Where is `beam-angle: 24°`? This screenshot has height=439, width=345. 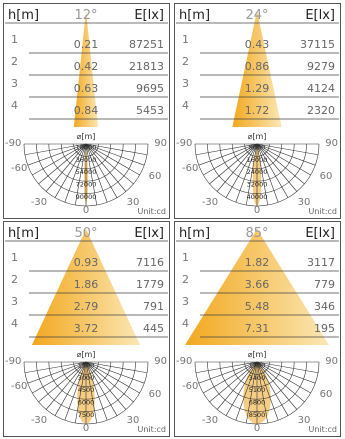 beam-angle: 24° is located at coordinates (256, 15).